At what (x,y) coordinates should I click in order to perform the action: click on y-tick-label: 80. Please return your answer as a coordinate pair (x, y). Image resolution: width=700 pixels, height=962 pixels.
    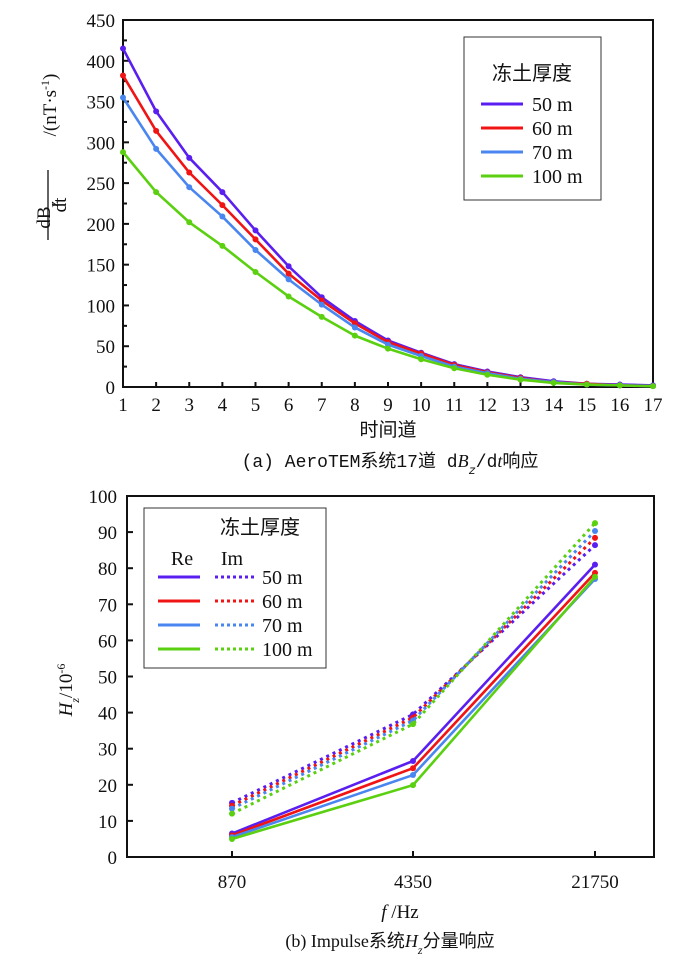
    Looking at the image, I should click on (107, 569).